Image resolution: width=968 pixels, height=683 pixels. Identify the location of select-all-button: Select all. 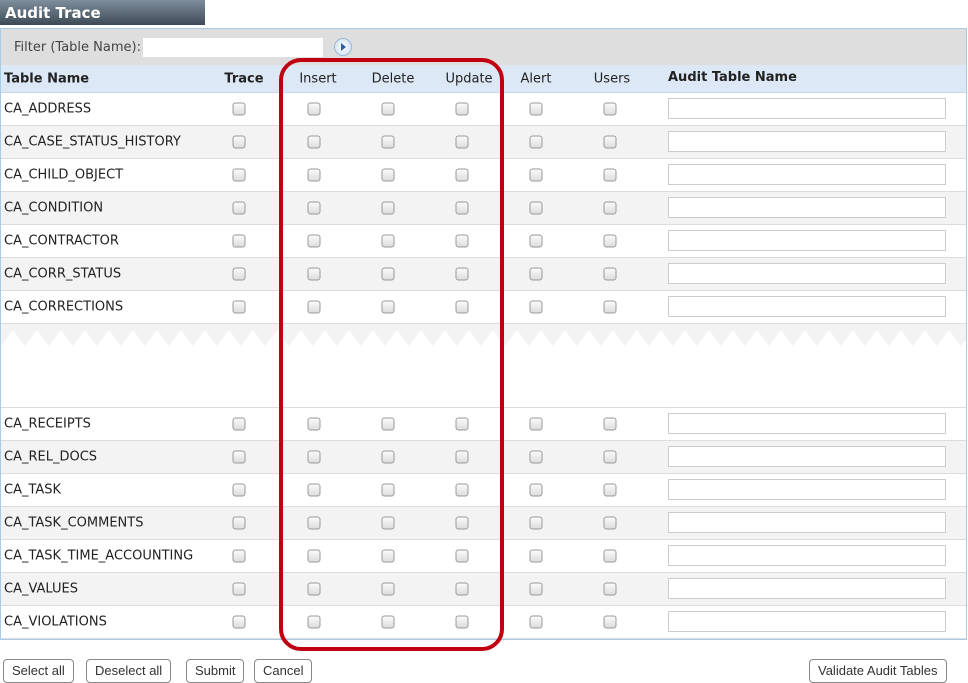
(38, 671).